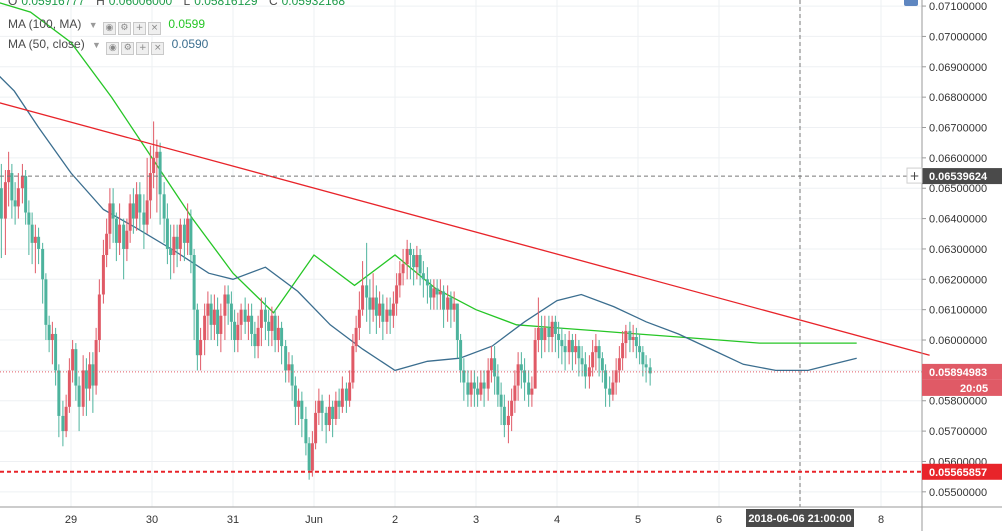 This screenshot has height=531, width=1002. I want to click on settings-tab-icon, so click(911, 3).